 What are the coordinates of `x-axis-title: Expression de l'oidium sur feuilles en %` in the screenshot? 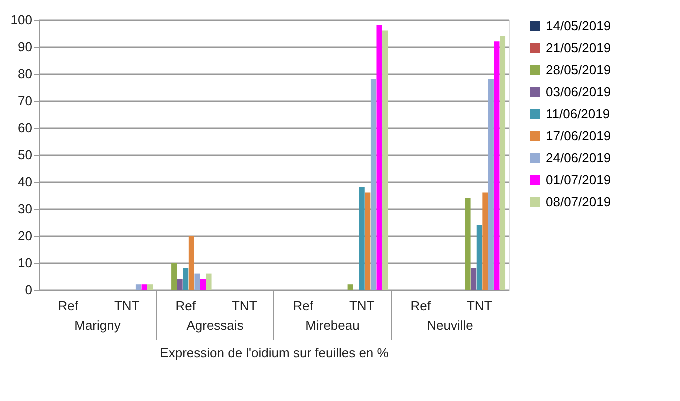 It's located at (275, 353).